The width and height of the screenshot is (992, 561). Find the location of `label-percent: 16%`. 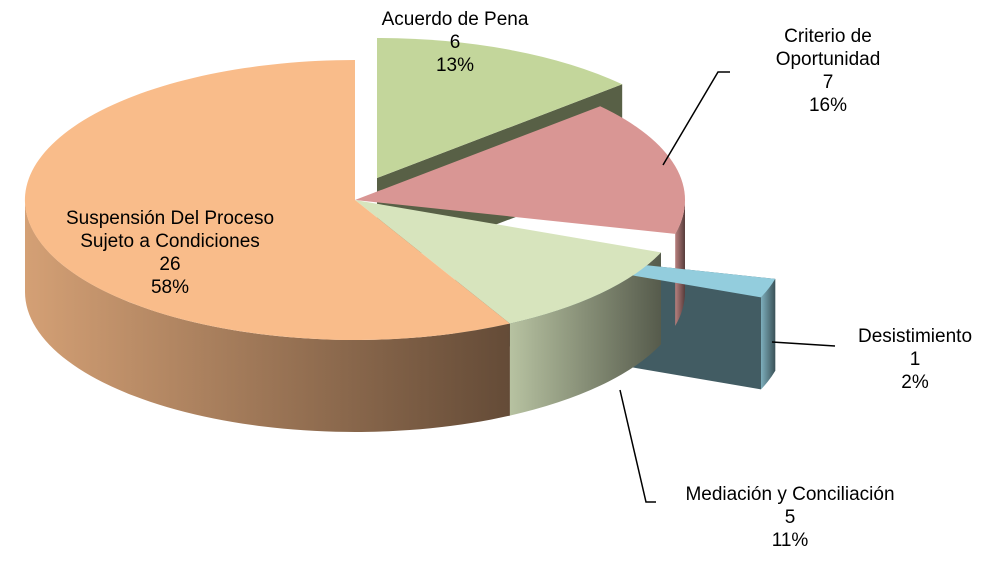

label-percent: 16% is located at coordinates (828, 105).